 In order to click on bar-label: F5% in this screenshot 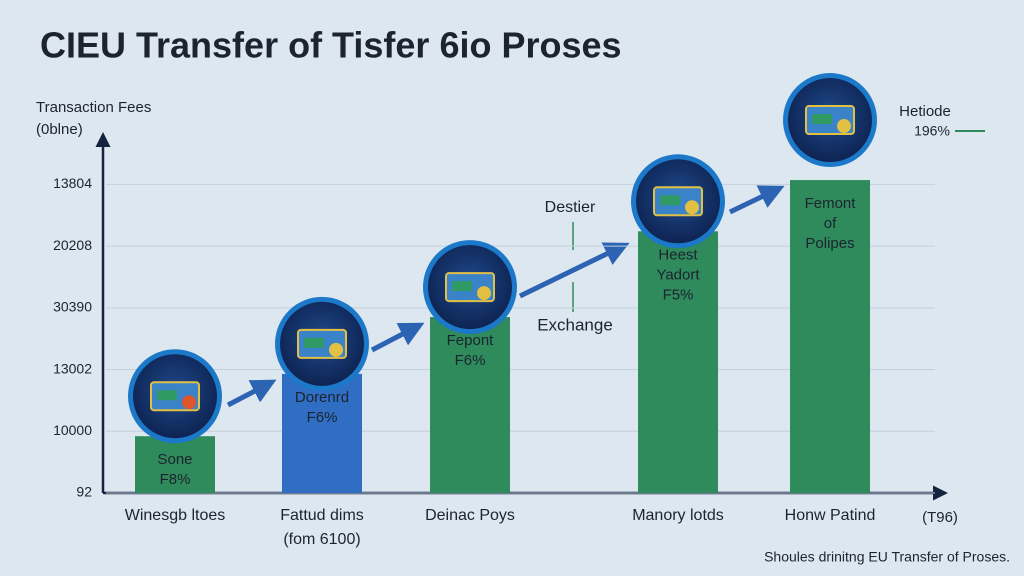, I will do `click(678, 294)`.